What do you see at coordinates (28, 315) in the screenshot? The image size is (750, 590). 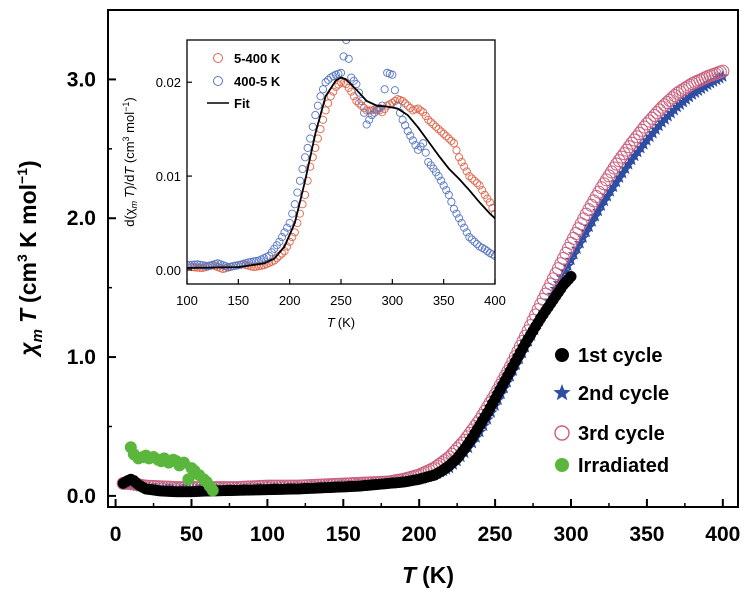 I see `main-y-label-T: T` at bounding box center [28, 315].